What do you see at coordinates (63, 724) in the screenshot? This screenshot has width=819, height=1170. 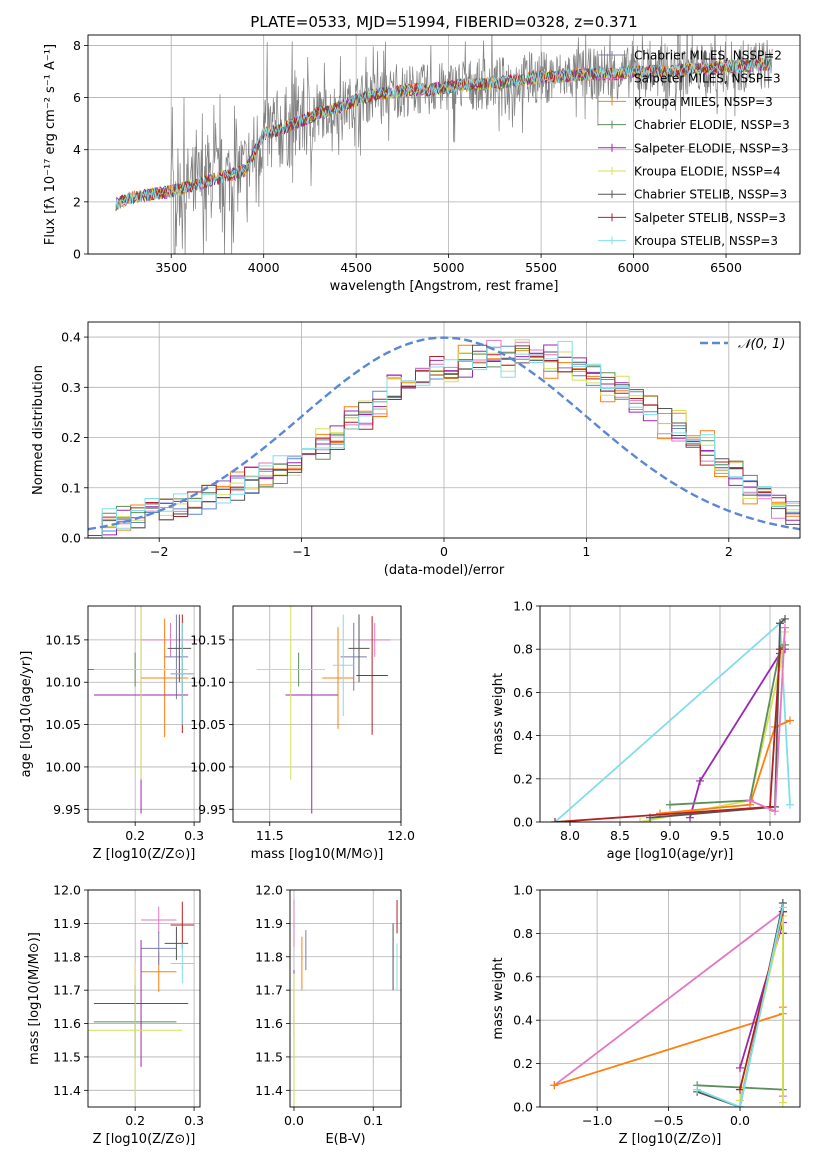 I see `y-tick-label: 10.05` at bounding box center [63, 724].